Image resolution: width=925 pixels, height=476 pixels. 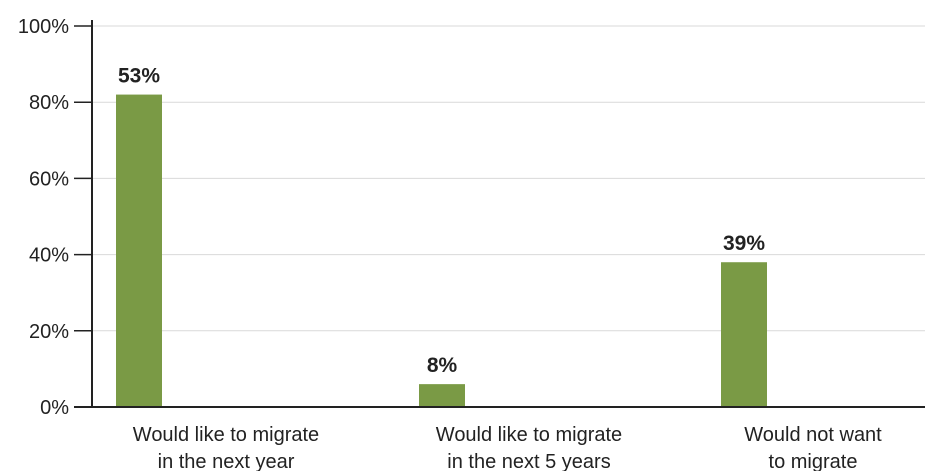 What do you see at coordinates (528, 461) in the screenshot?
I see `x-tick-label: in the next 5 years` at bounding box center [528, 461].